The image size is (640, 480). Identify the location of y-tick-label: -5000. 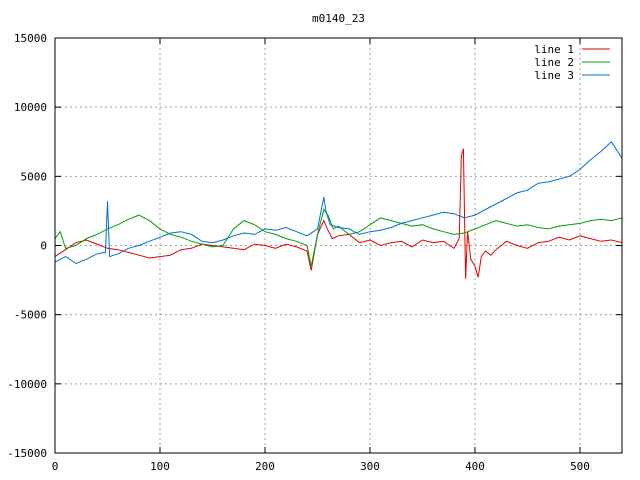
(30, 315).